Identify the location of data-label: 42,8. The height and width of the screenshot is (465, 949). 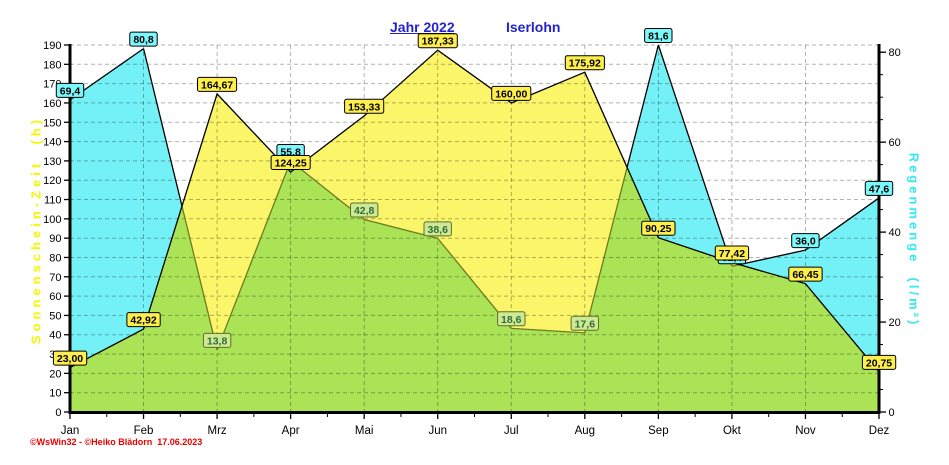
(364, 210).